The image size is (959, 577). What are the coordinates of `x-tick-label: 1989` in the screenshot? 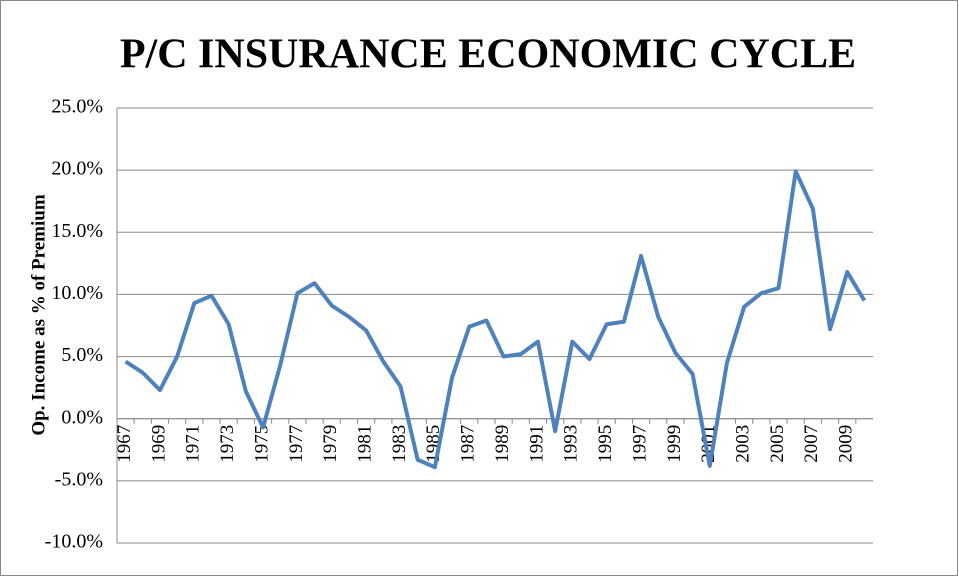 It's located at (502, 444).